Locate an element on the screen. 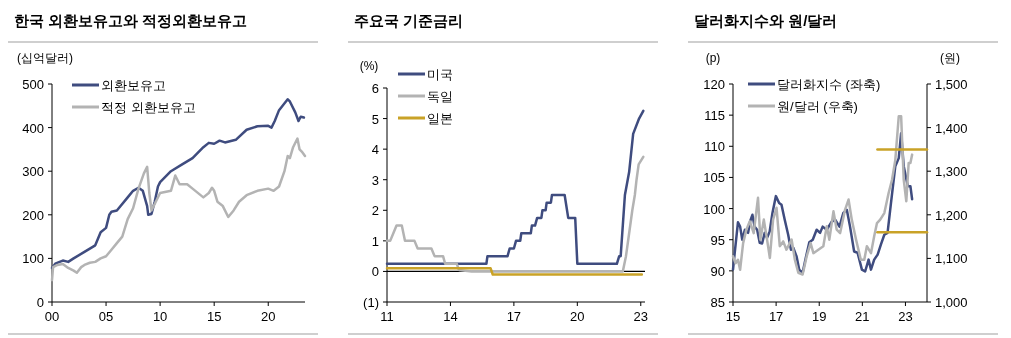  y-tick-label: 115 is located at coordinates (714, 116).